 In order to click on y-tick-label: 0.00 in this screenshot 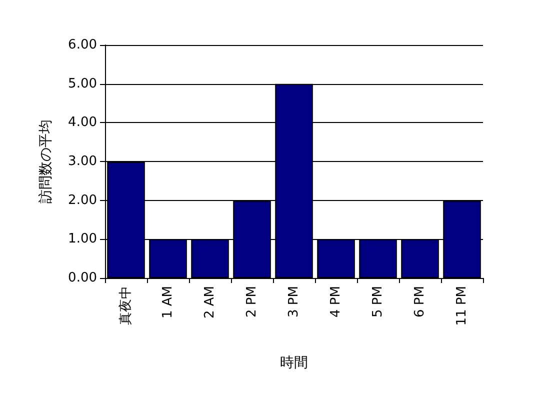, I will do `click(82, 278)`.